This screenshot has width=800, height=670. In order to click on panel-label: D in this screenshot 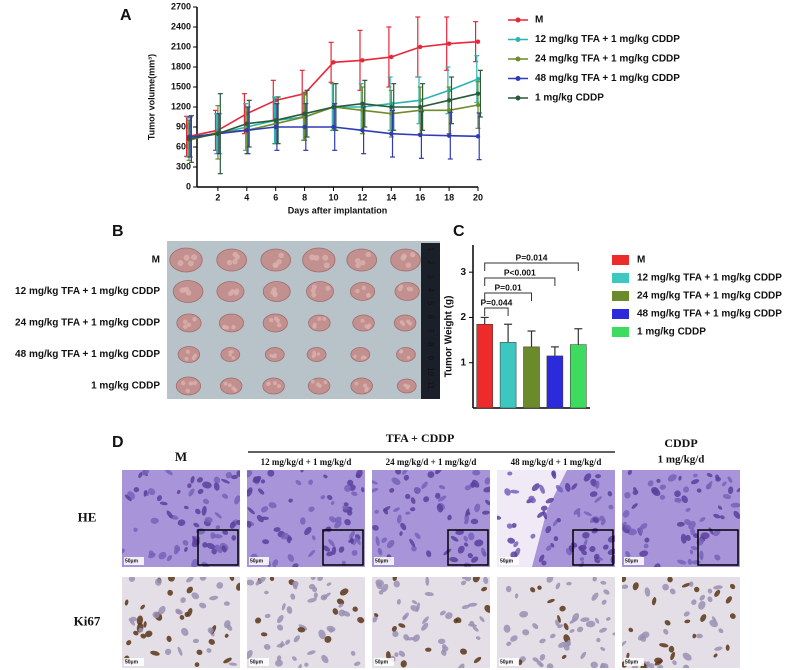, I will do `click(118, 442)`.